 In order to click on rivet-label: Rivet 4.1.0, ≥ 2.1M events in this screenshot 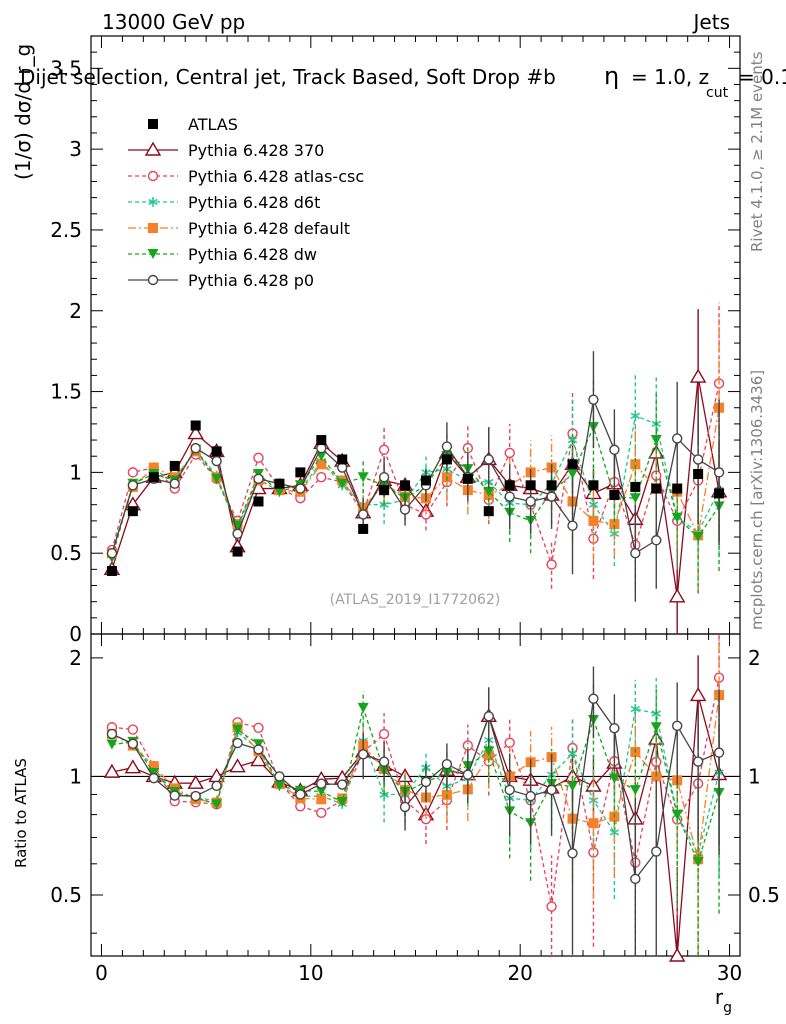, I will do `click(757, 151)`.